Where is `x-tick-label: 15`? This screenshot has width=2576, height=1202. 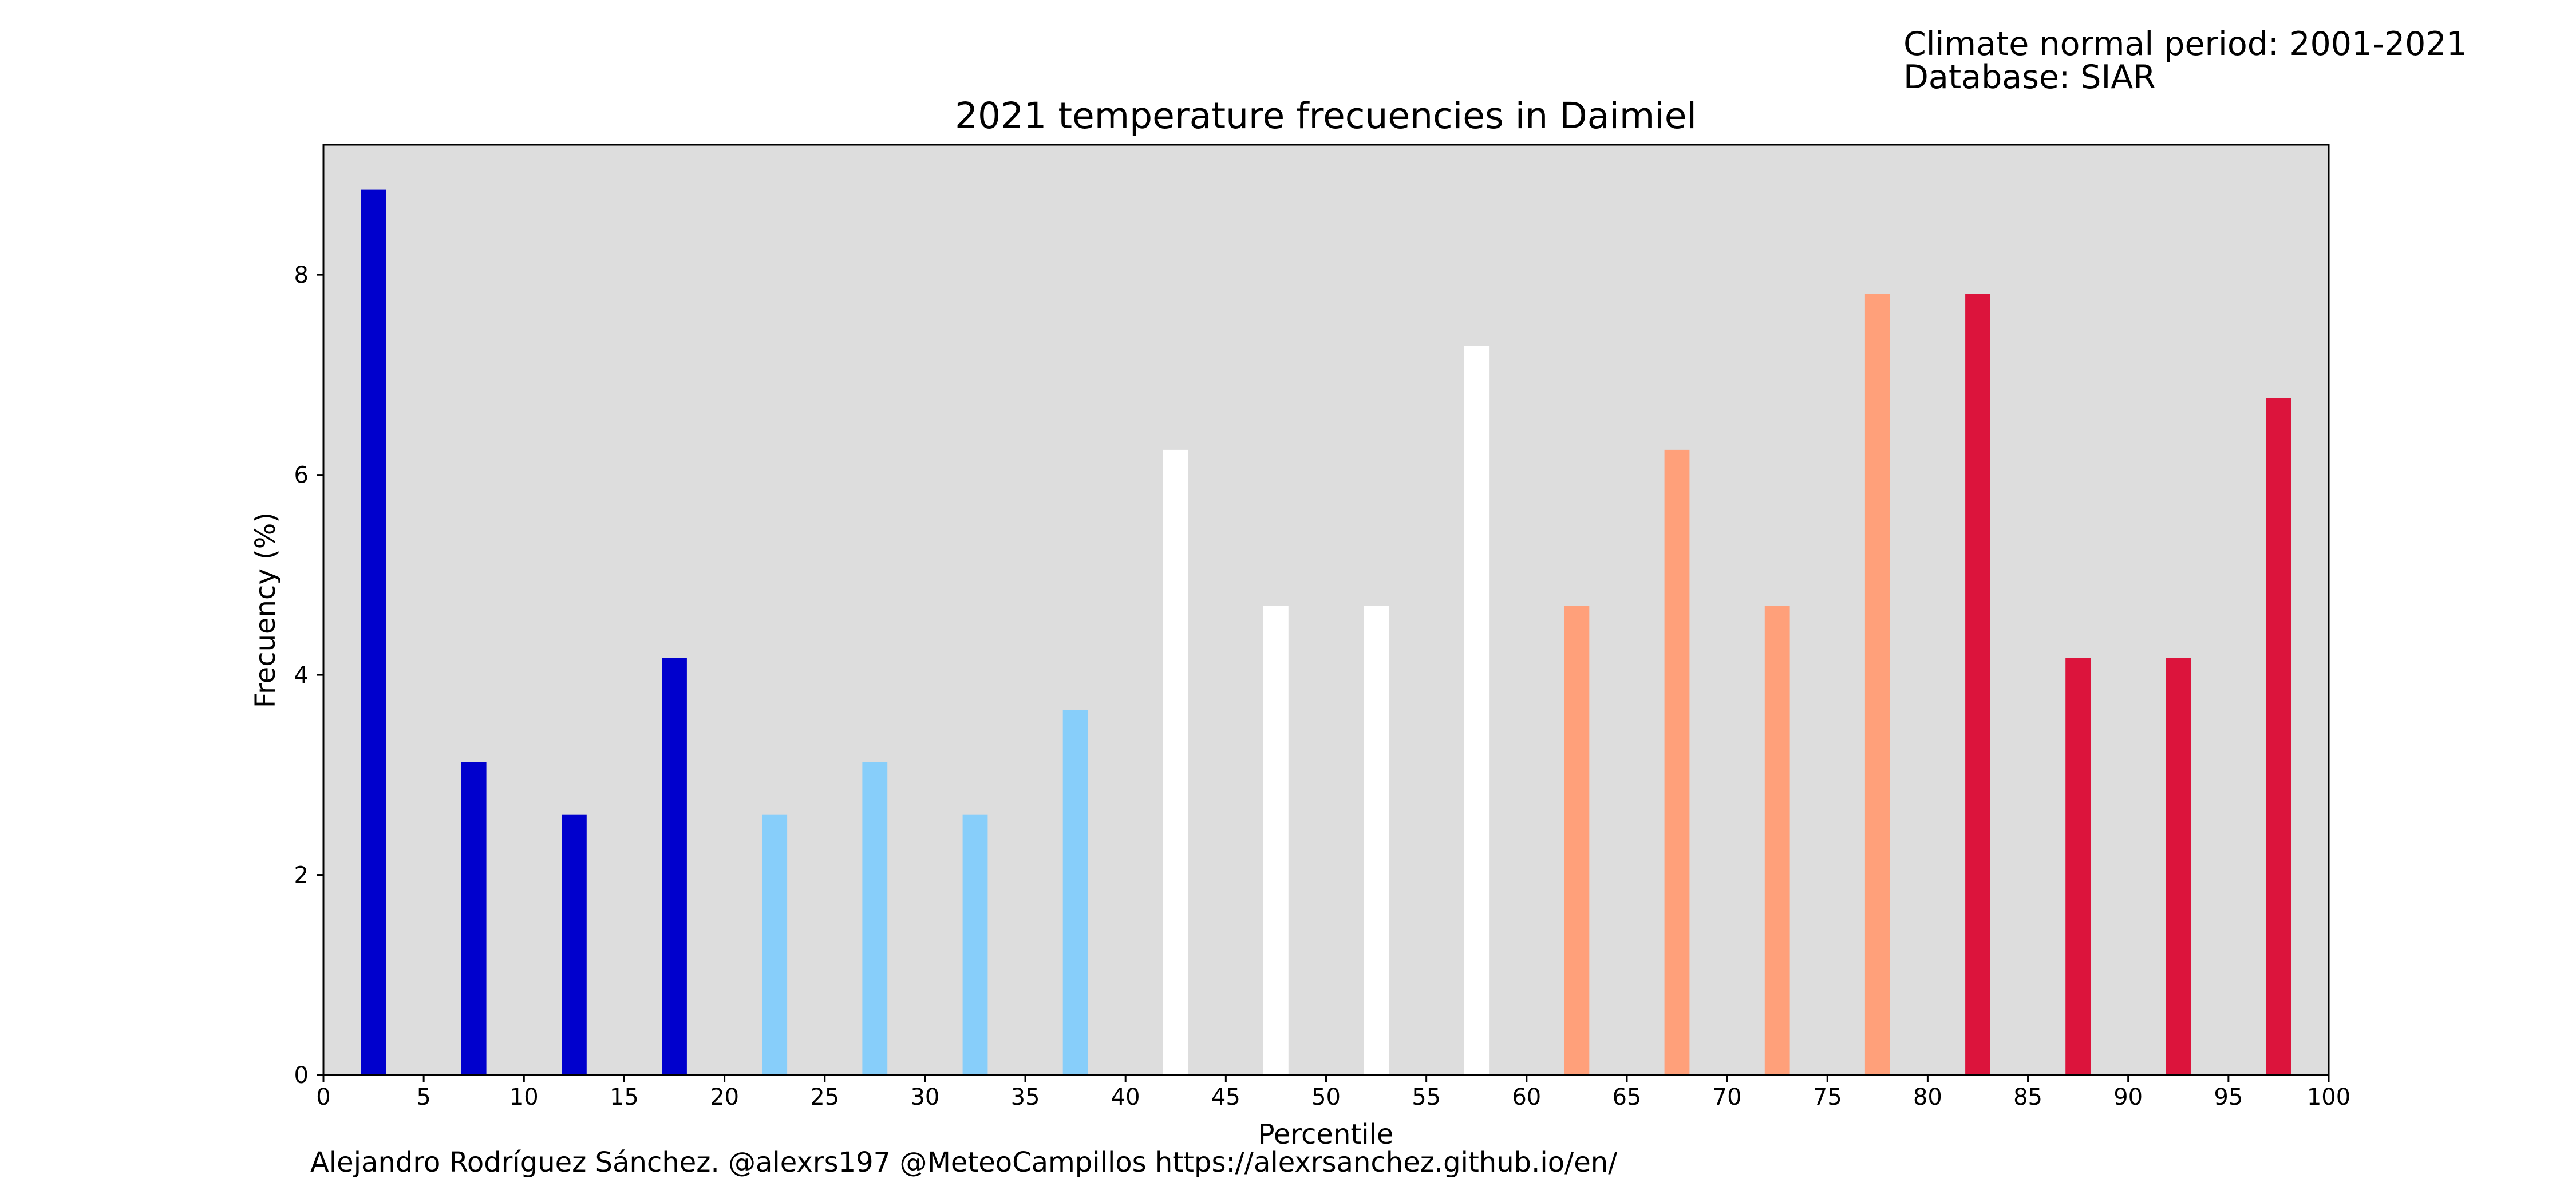
x-tick-label: 15 is located at coordinates (624, 1097).